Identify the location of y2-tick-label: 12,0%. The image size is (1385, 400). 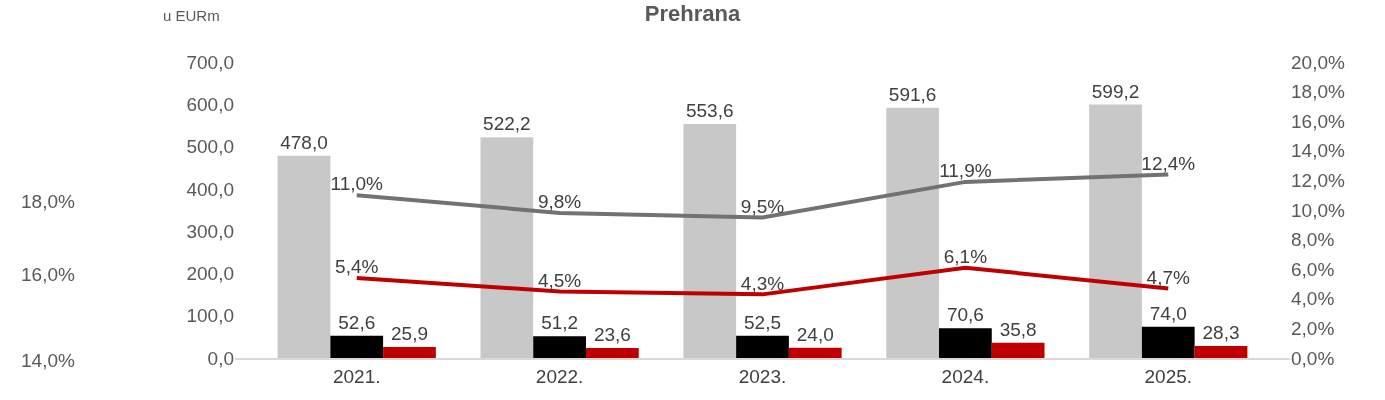
(1318, 181).